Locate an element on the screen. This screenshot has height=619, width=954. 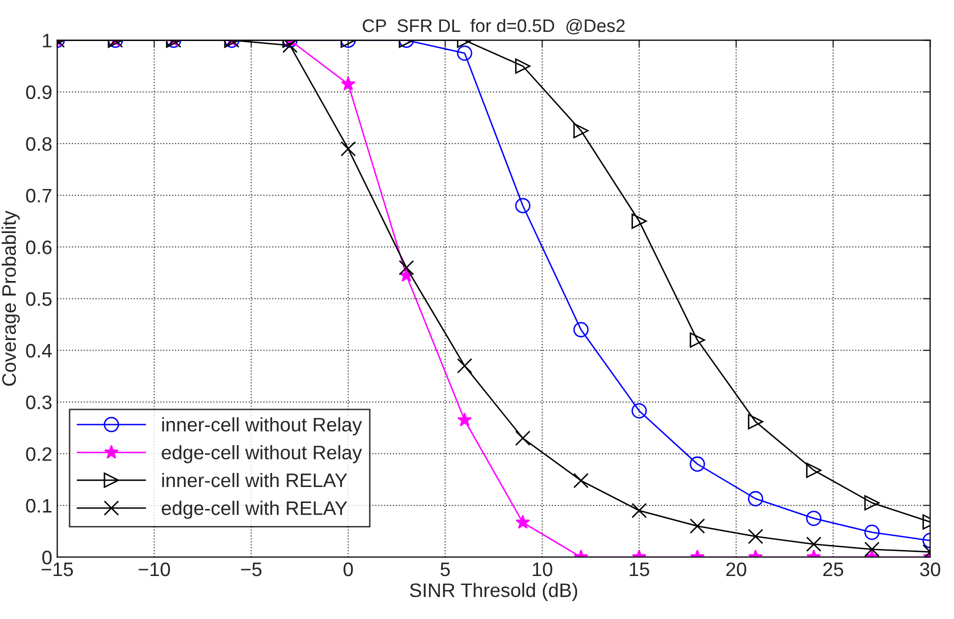
legend-label: edge-cell with RELAY is located at coordinates (255, 509).